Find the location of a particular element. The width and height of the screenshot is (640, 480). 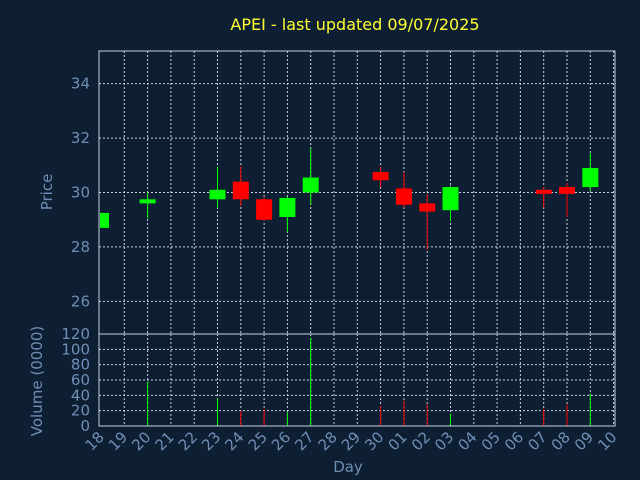

price-tick-label: 30 is located at coordinates (80, 193).